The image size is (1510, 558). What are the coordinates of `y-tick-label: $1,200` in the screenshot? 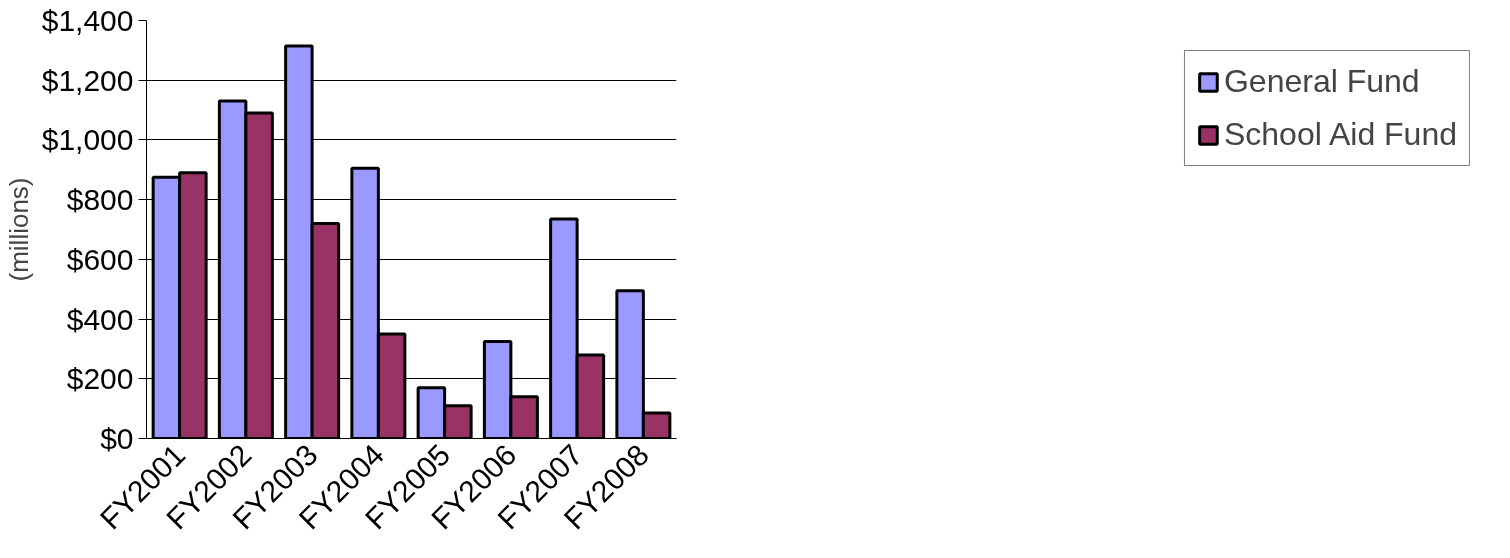 It's located at (87, 80).